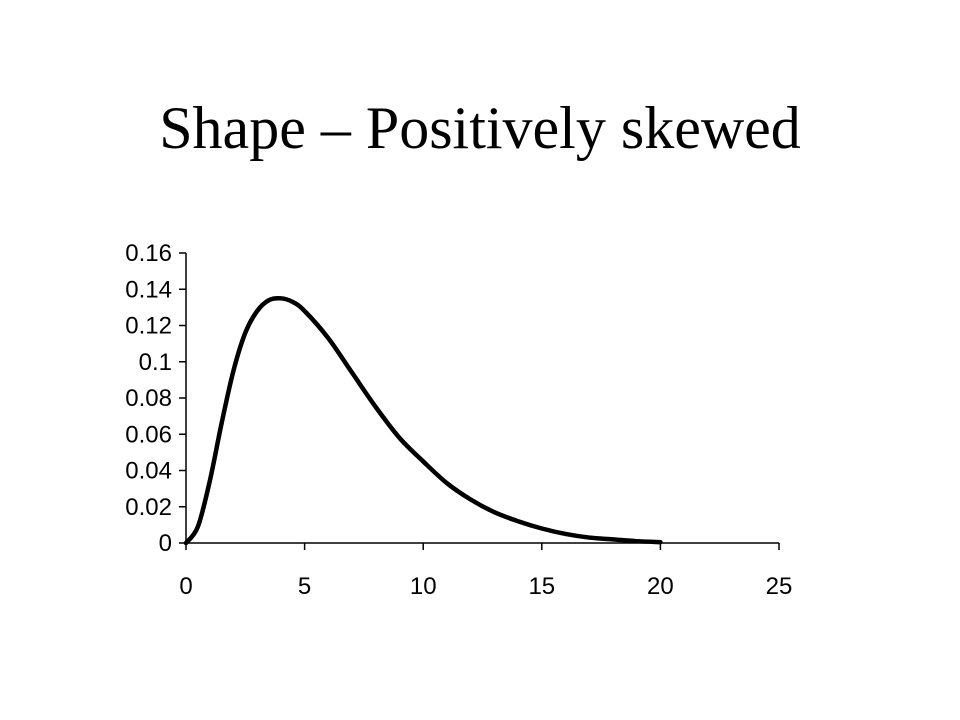 This screenshot has height=720, width=960. I want to click on y-tick-label: 0.12, so click(148, 326).